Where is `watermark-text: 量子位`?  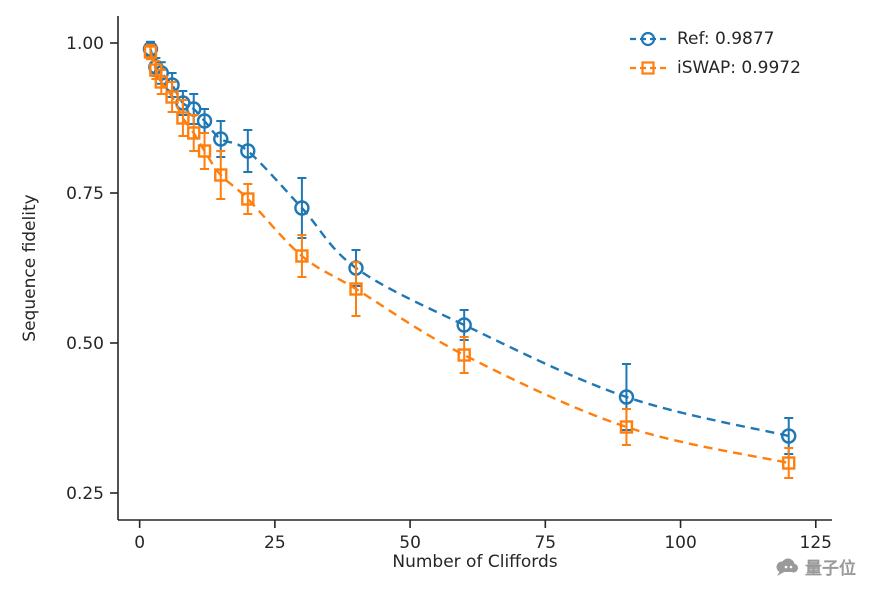
watermark-text: 量子位 is located at coordinates (830, 569).